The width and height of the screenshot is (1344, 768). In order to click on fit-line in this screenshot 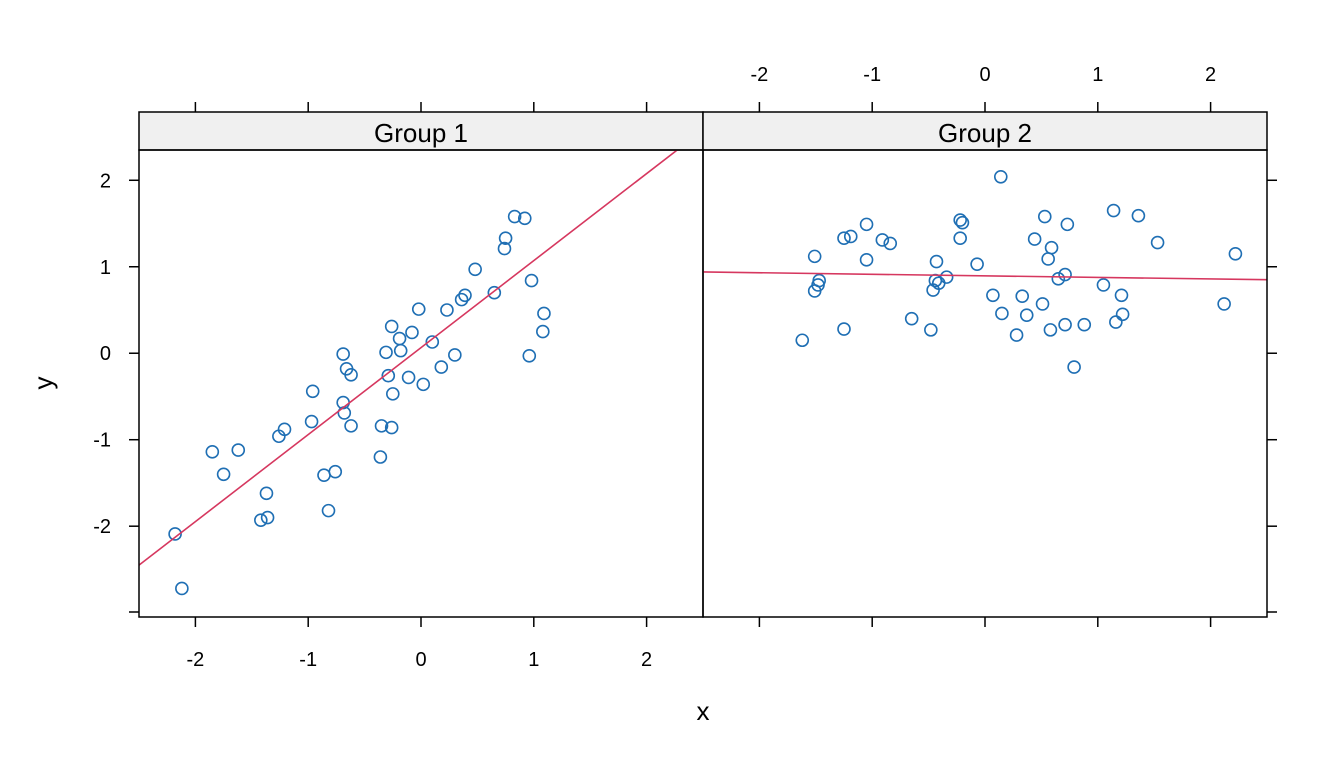, I will do `click(985, 276)`.